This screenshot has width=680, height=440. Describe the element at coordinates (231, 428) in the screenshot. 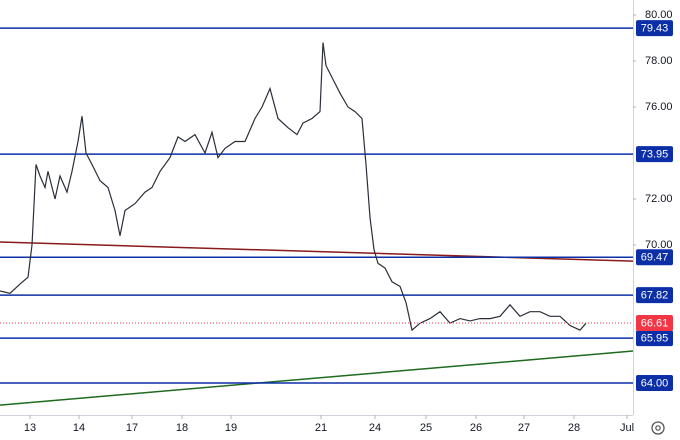

I see `x-tick-label: 19` at that location.